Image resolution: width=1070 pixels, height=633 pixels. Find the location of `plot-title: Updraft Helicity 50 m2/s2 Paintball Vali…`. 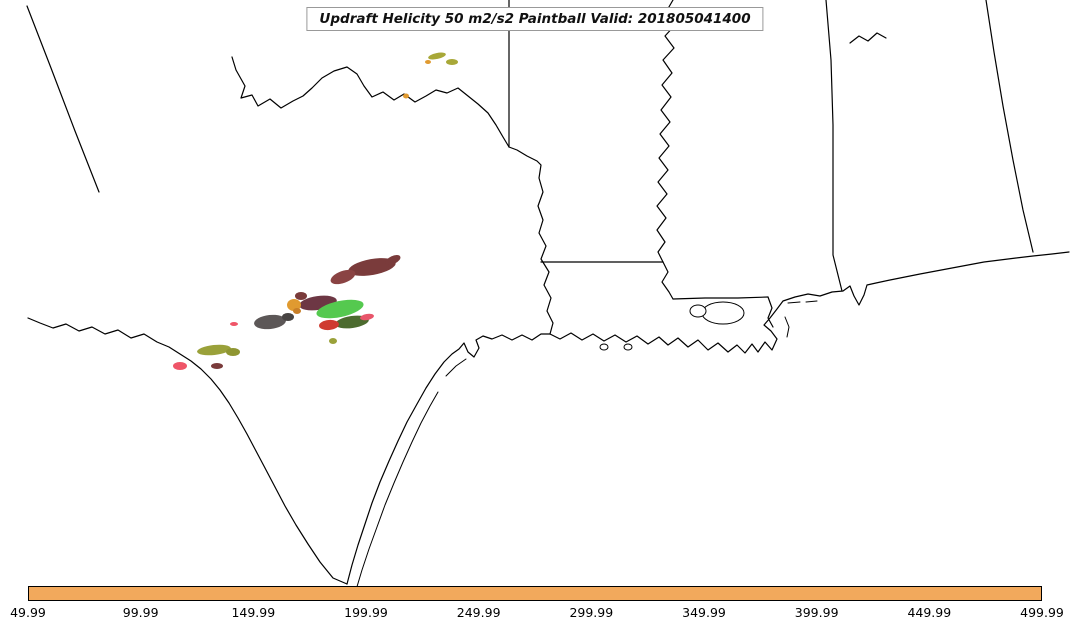

plot-title: Updraft Helicity 50 m2/s2 Paintball Vali… is located at coordinates (535, 19).